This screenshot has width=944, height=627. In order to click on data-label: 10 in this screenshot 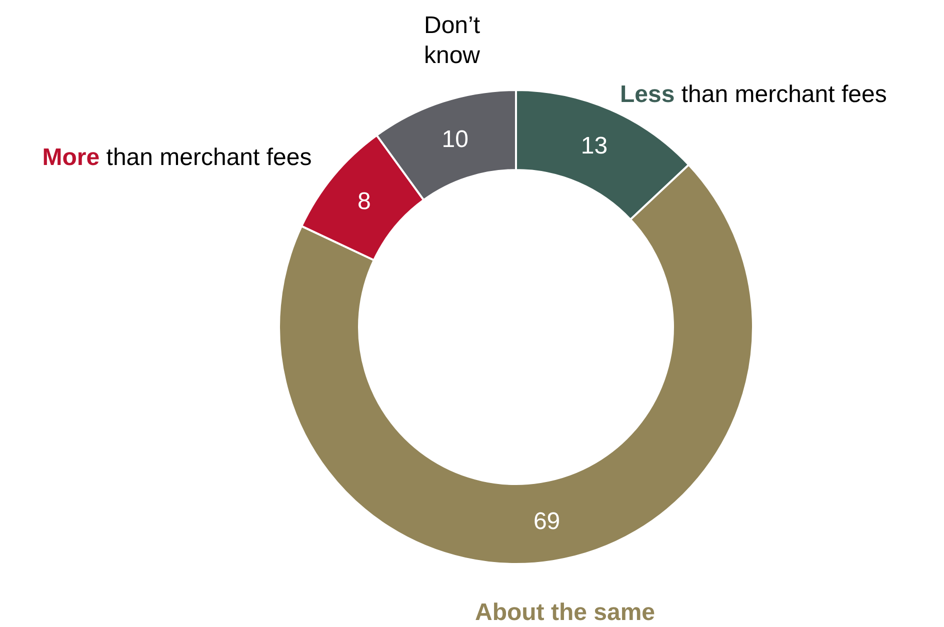, I will do `click(455, 140)`.